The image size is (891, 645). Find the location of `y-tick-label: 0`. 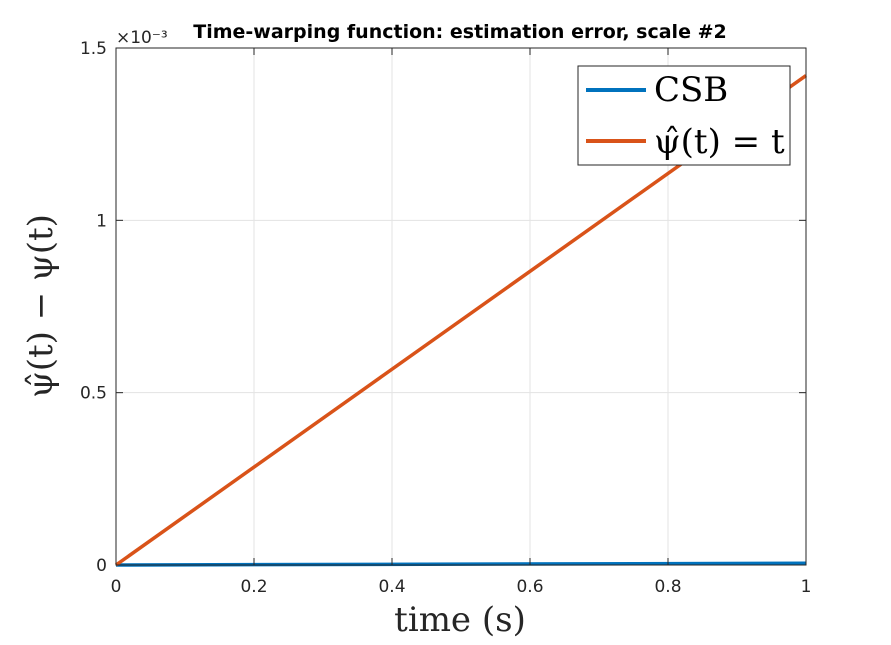

y-tick-label: 0 is located at coordinates (101, 566).